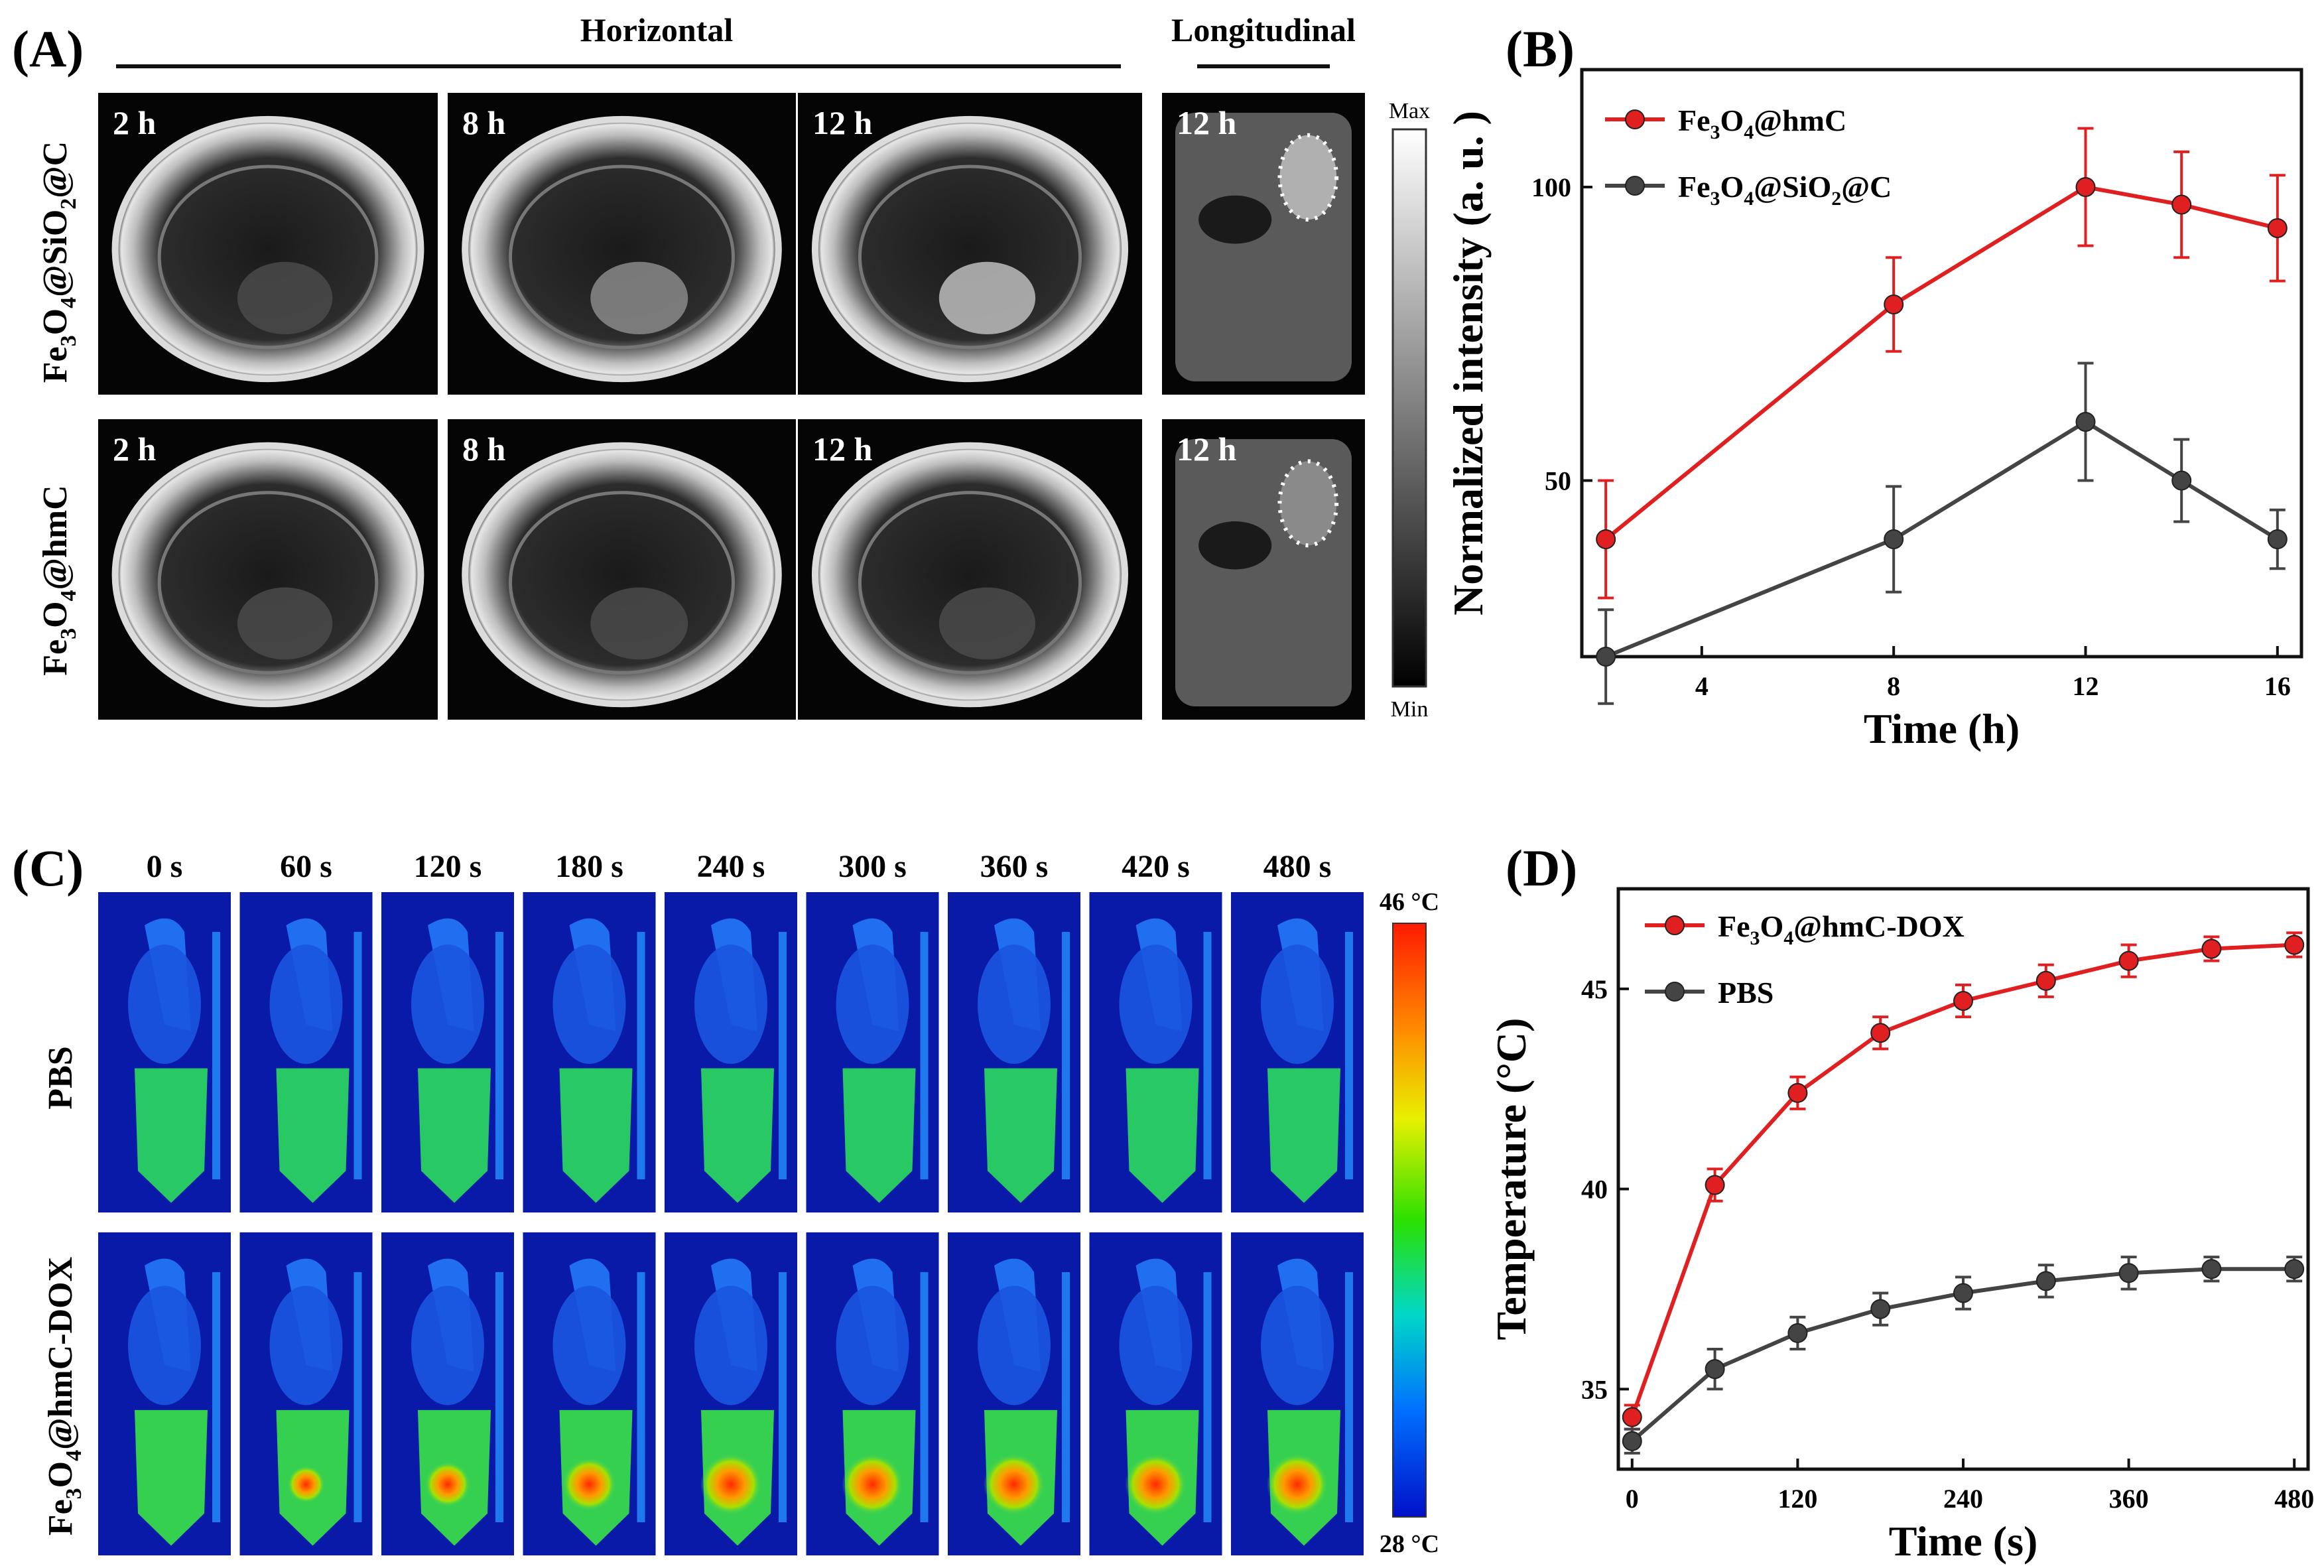  What do you see at coordinates (970, 257) in the screenshot?
I see `mri-inner-ring` at bounding box center [970, 257].